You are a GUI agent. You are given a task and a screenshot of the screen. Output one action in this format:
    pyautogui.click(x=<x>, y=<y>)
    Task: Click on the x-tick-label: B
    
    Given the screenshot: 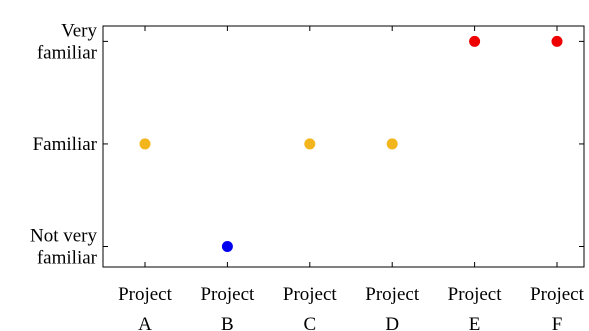 What is the action you would take?
    pyautogui.click(x=227, y=322)
    